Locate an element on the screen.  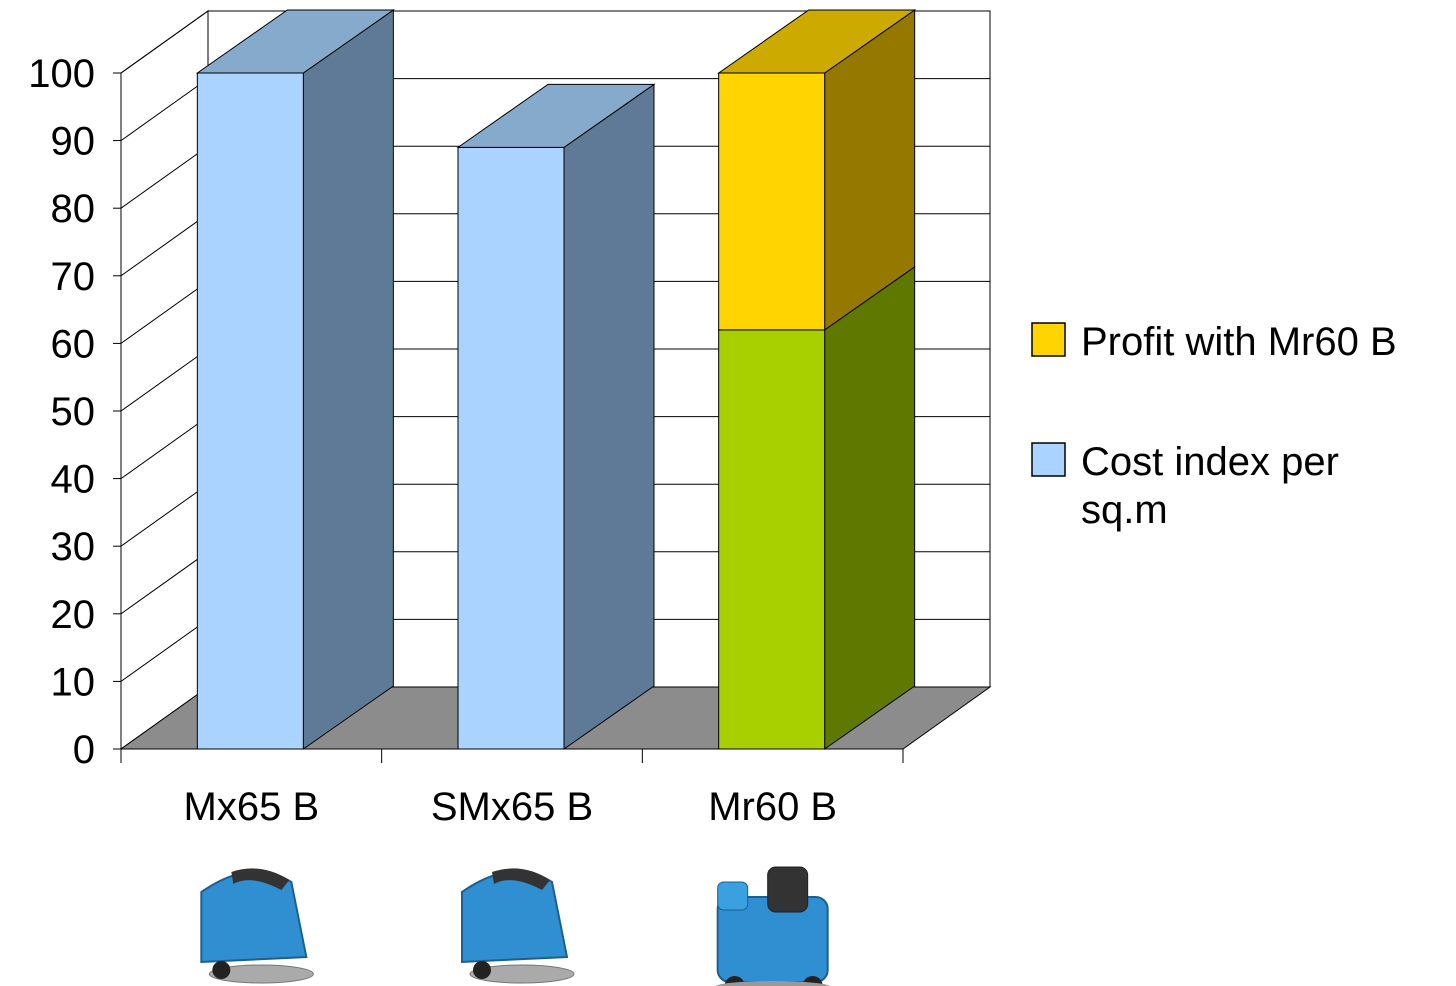
x-axis: Mx65 B SMx65 B Mr60 B is located at coordinates (512, 788).